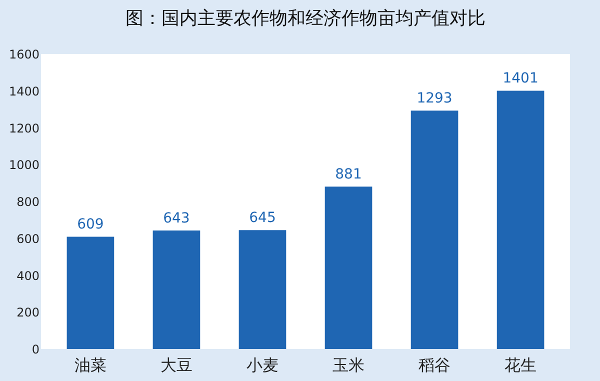 Image resolution: width=600 pixels, height=381 pixels. I want to click on y-tick-label: 1400, so click(24, 91).